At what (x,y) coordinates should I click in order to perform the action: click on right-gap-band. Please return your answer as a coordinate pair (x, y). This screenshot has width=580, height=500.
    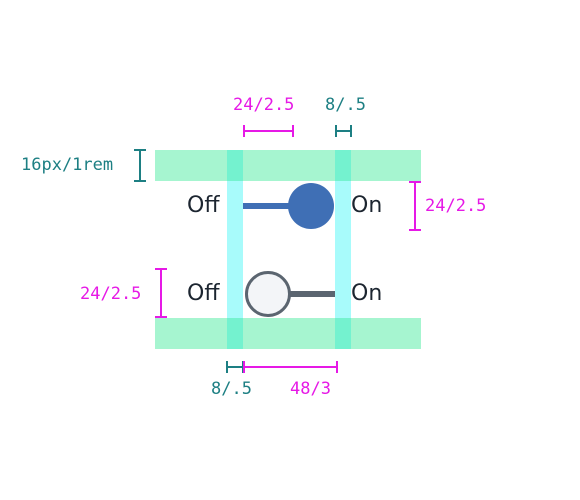
    Looking at the image, I should click on (343, 249).